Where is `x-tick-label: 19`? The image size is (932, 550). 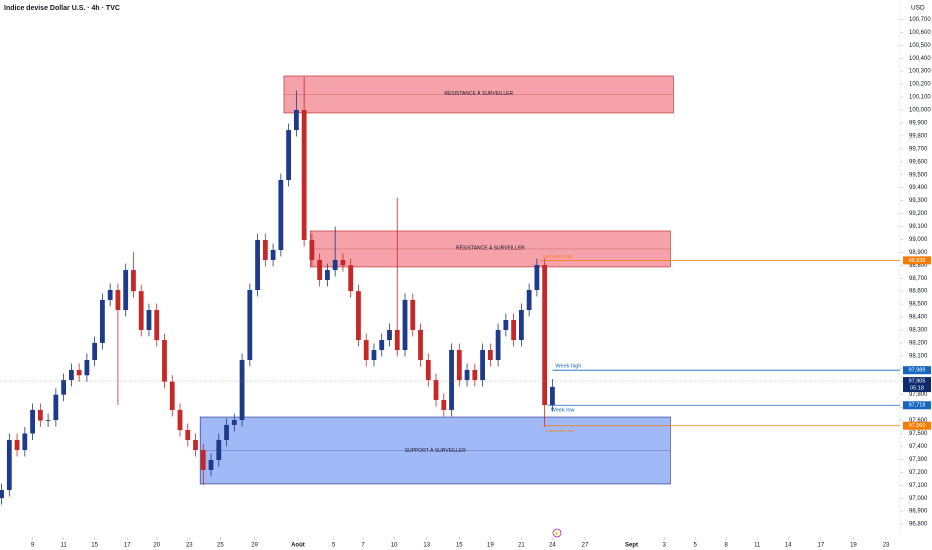
x-tick-label: 19 is located at coordinates (853, 546).